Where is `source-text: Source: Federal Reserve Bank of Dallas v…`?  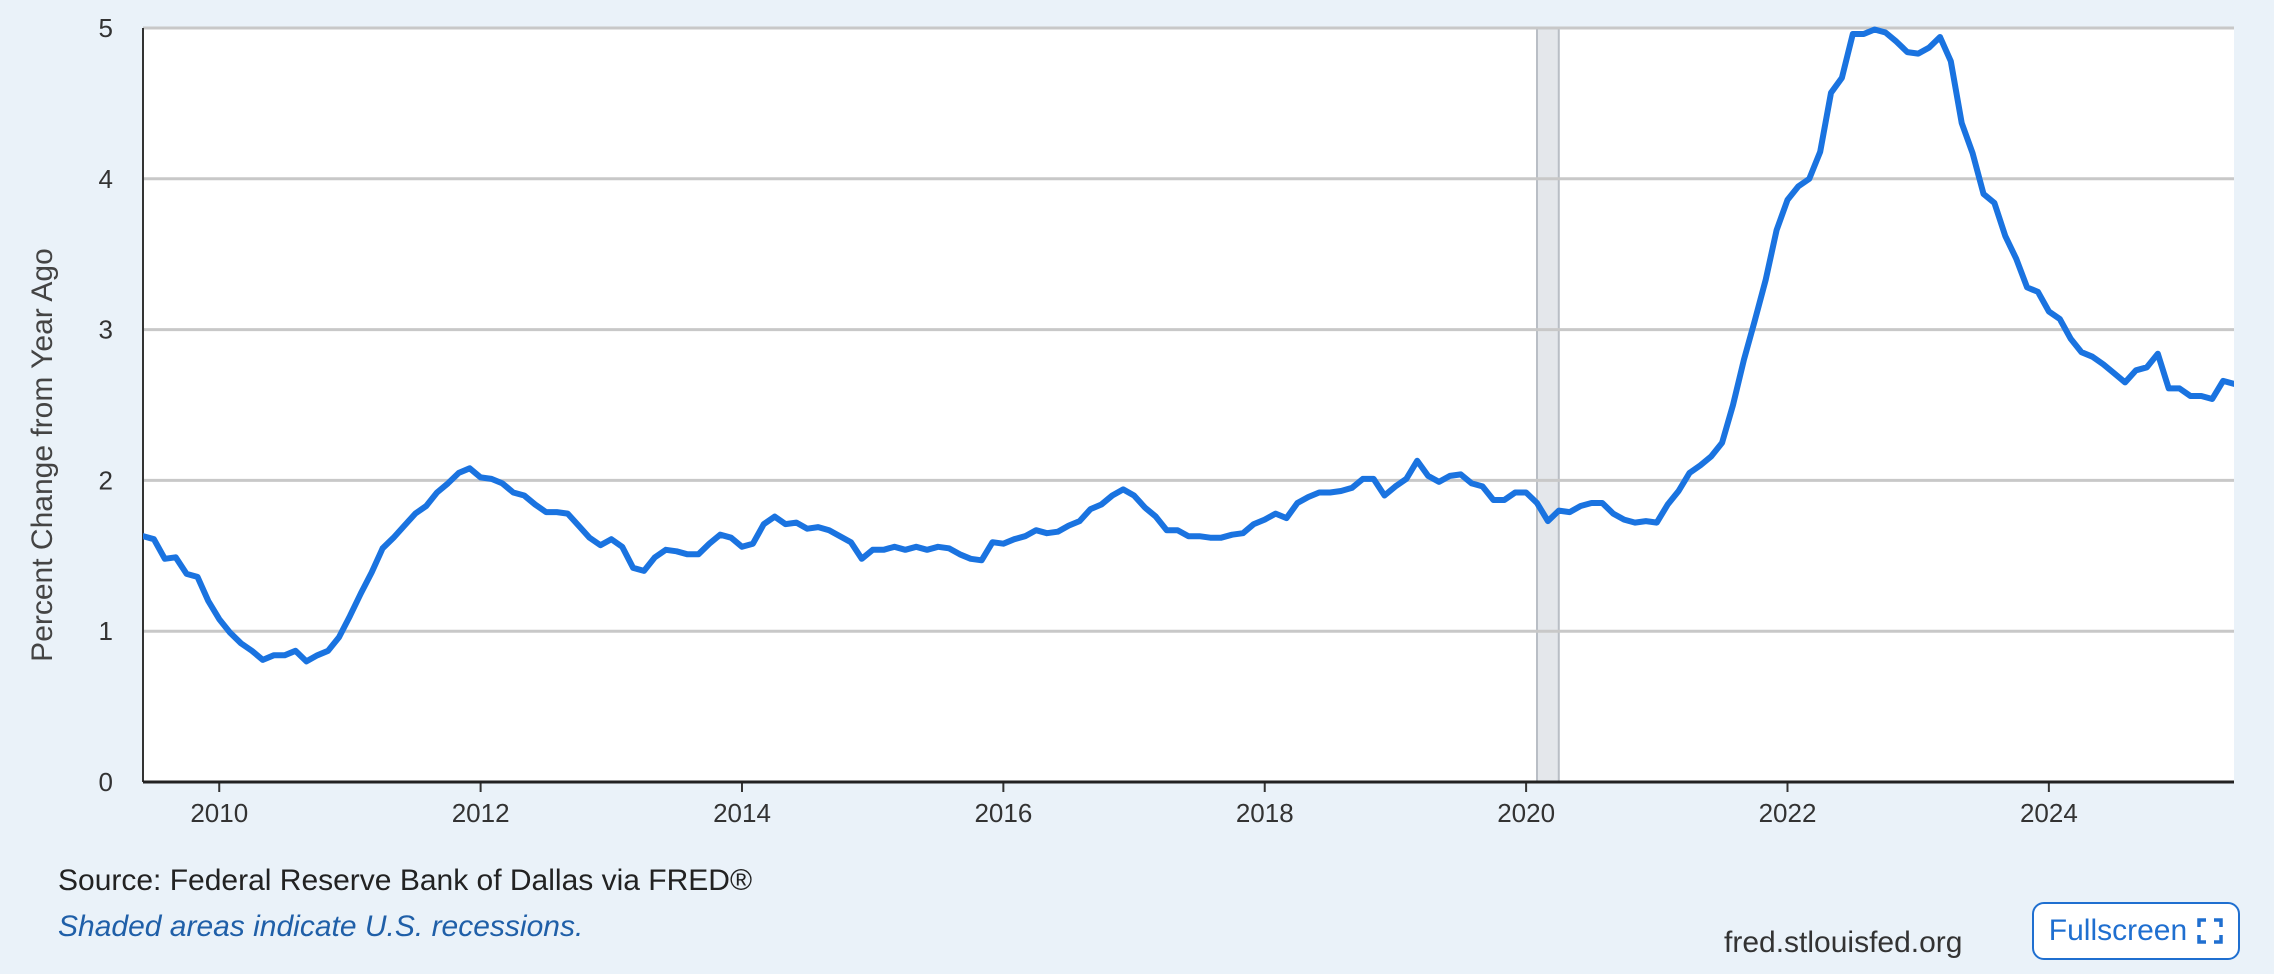
source-text: Source: Federal Reserve Bank of Dallas v… is located at coordinates (405, 880).